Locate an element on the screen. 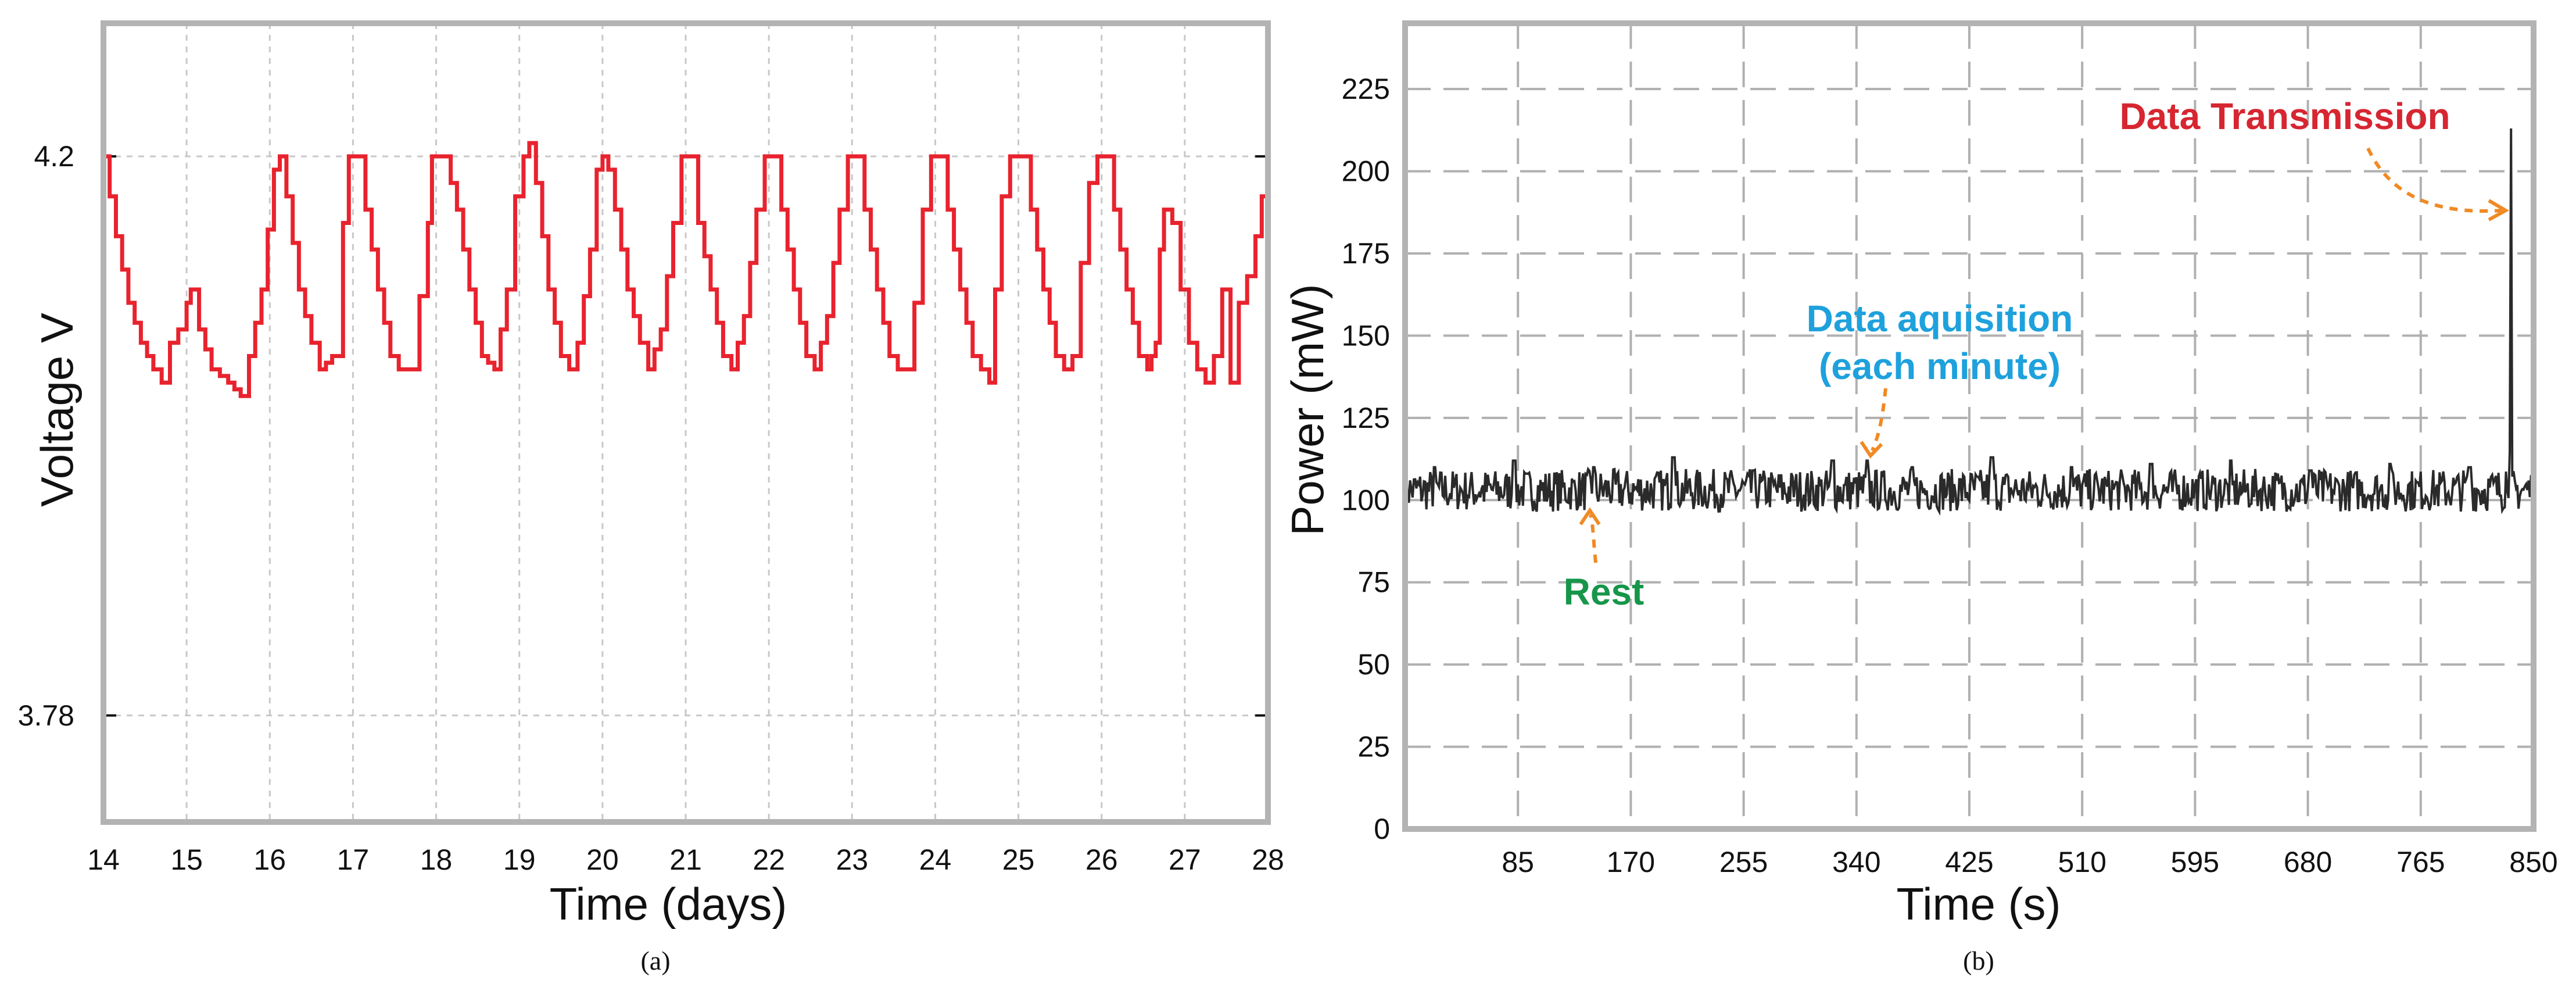  voltage-y-axis-label: Voltage V is located at coordinates (57, 410).